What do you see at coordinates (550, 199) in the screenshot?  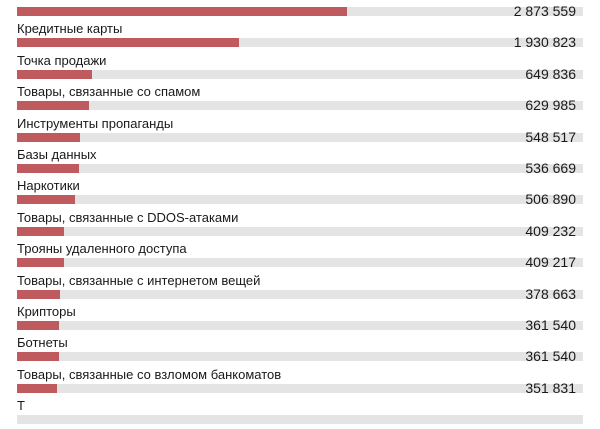 I see `bar-value: 506 890` at bounding box center [550, 199].